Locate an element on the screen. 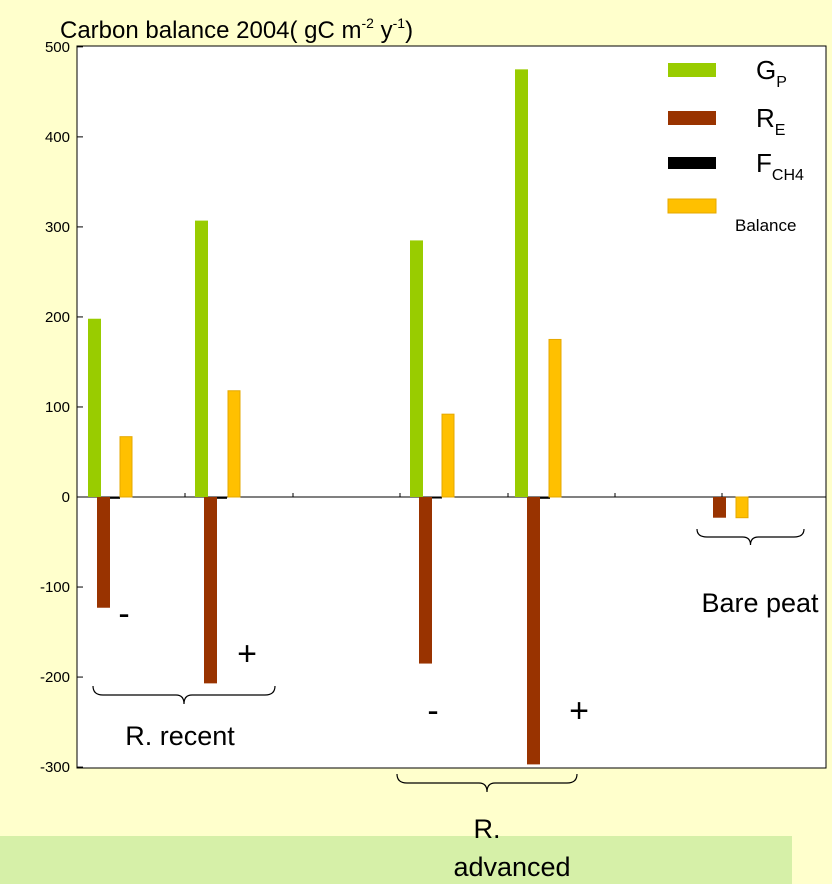 The image size is (832, 884). legend-label: RE is located at coordinates (770, 121).